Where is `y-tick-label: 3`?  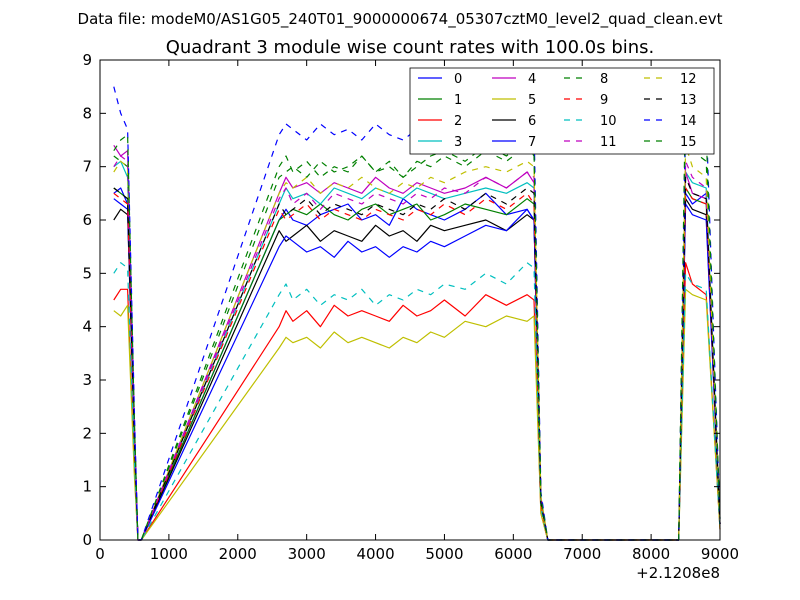
y-tick-label: 3 is located at coordinates (87, 380).